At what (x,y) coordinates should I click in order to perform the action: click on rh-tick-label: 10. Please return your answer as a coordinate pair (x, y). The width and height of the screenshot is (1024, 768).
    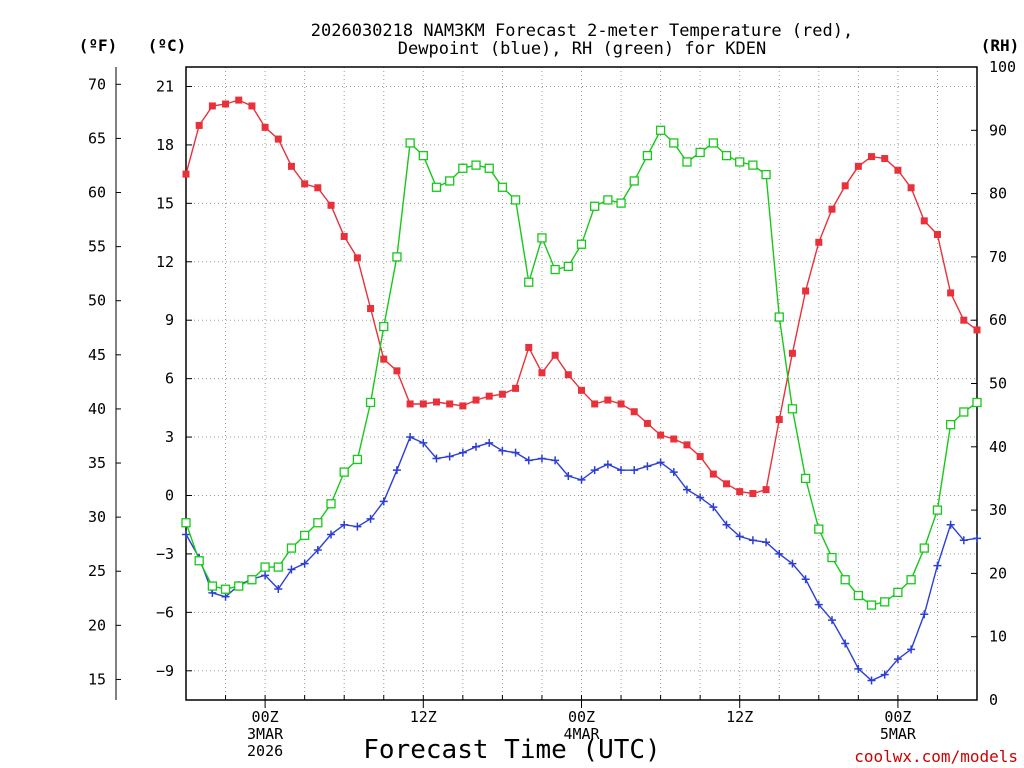
    Looking at the image, I should click on (998, 637).